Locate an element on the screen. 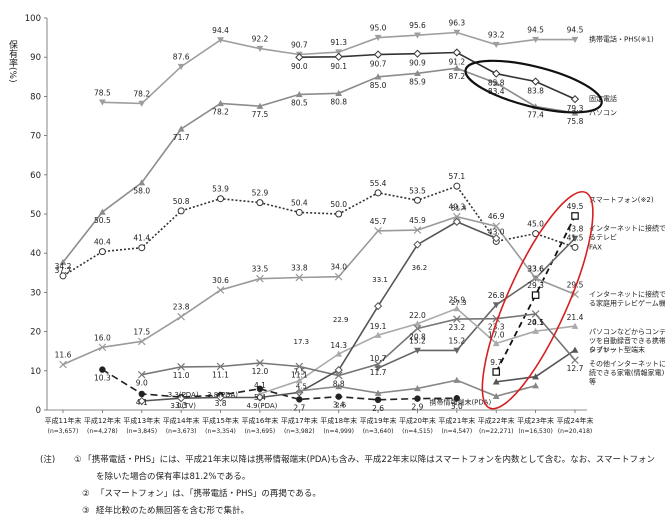 The height and width of the screenshot is (520, 665). series-2-value-label: 50.5 is located at coordinates (102, 220).